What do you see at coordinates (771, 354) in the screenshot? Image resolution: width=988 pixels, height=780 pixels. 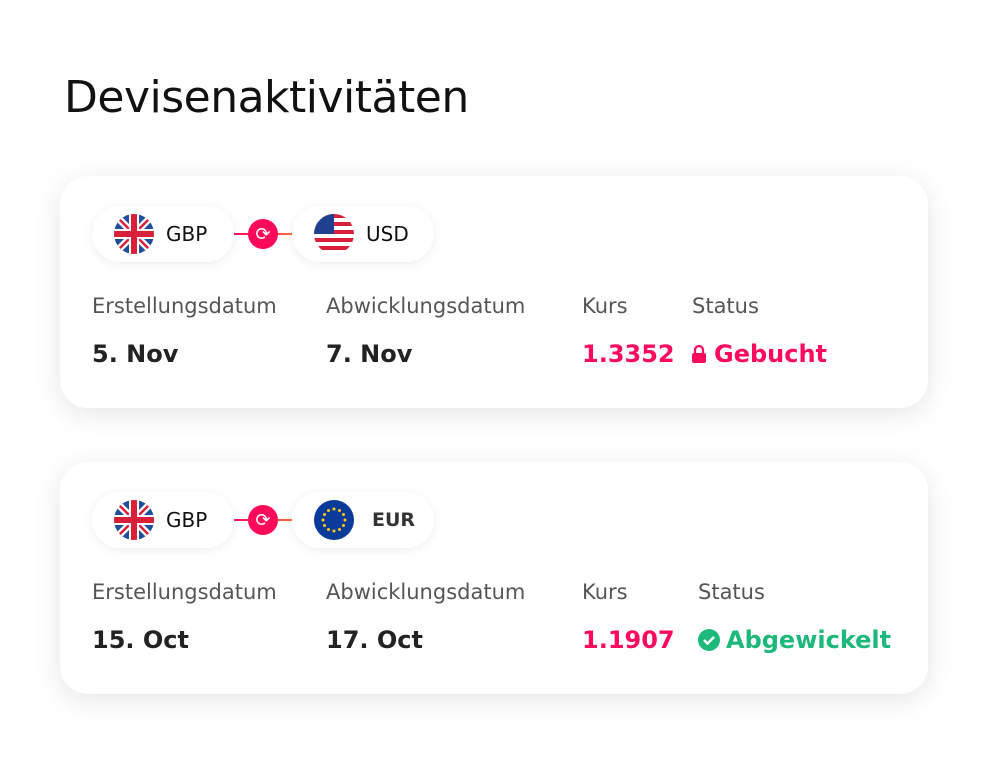 I see `status-text: Gebucht` at bounding box center [771, 354].